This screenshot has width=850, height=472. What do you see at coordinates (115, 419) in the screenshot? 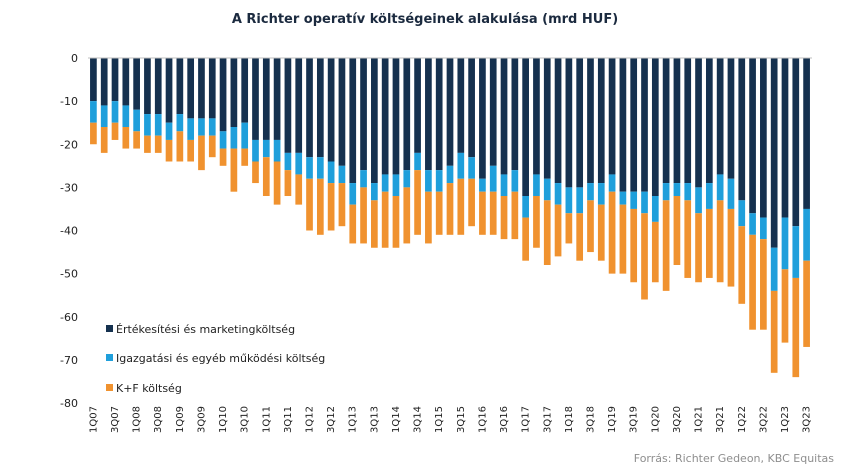
I see `x-tick-label: 3Q07` at bounding box center [115, 419].